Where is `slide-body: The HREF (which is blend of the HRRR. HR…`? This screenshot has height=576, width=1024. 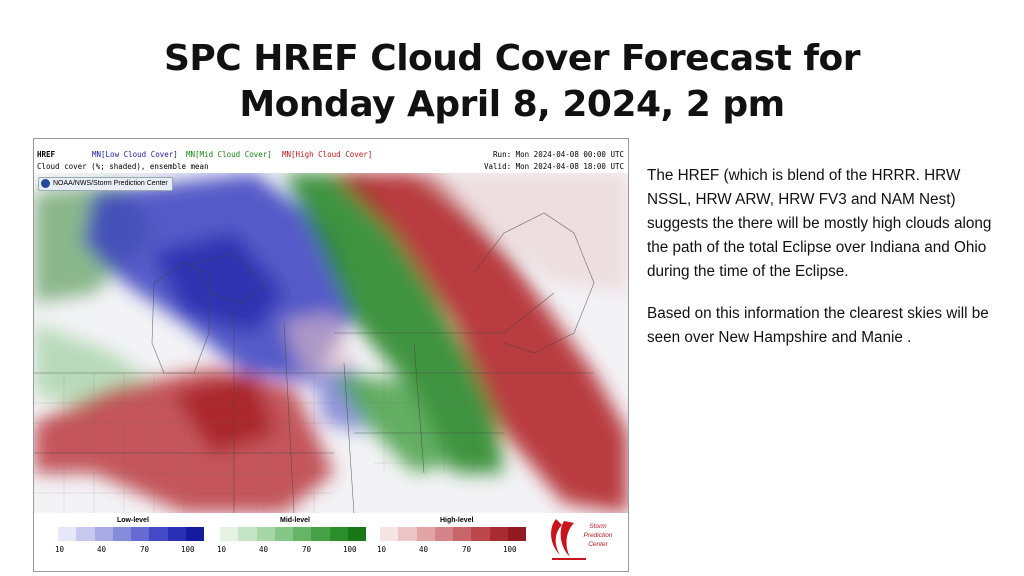
slide-body: The HREF (which is blend of the HRRR. HR… is located at coordinates (822, 266).